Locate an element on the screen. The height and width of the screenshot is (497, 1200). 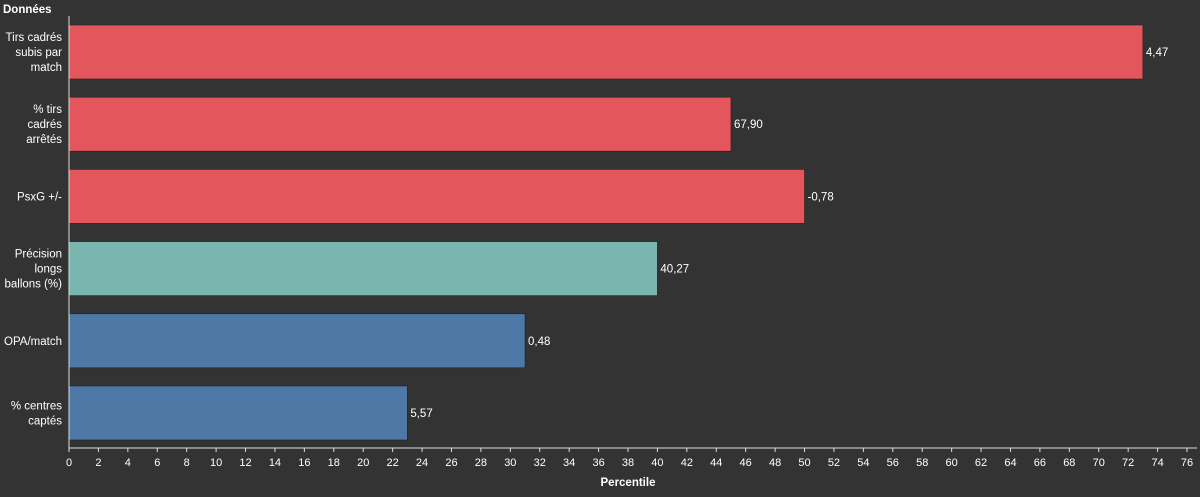
category-label-1: % tirs cadrés arrêtés is located at coordinates (44, 125).